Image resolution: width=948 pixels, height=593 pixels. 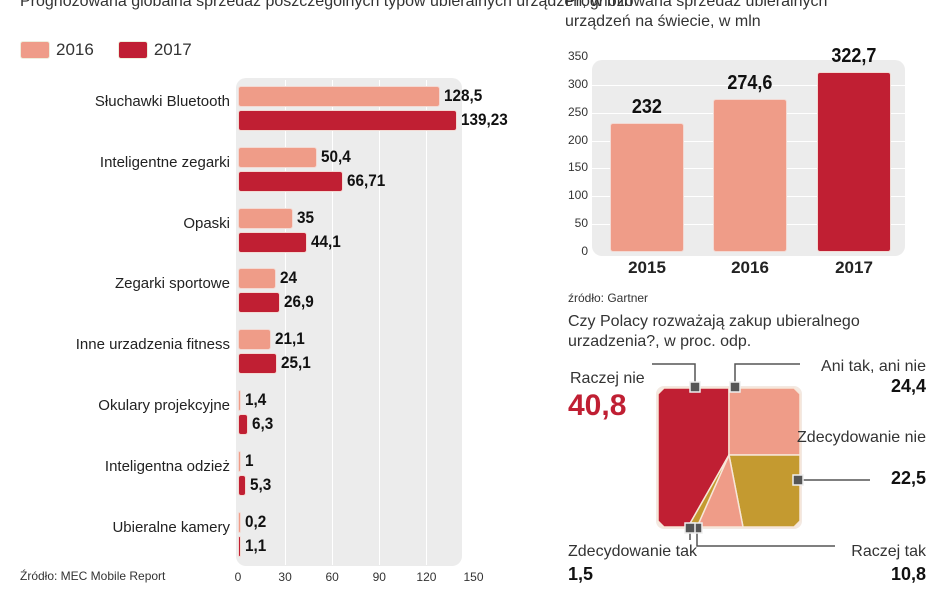 I want to click on bar-value-label: 5,3, so click(x=261, y=484).